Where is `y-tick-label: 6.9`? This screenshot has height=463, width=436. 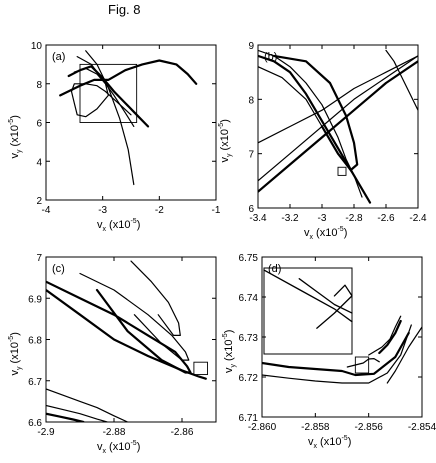
y-tick-label: 6.9 is located at coordinates (35, 299).